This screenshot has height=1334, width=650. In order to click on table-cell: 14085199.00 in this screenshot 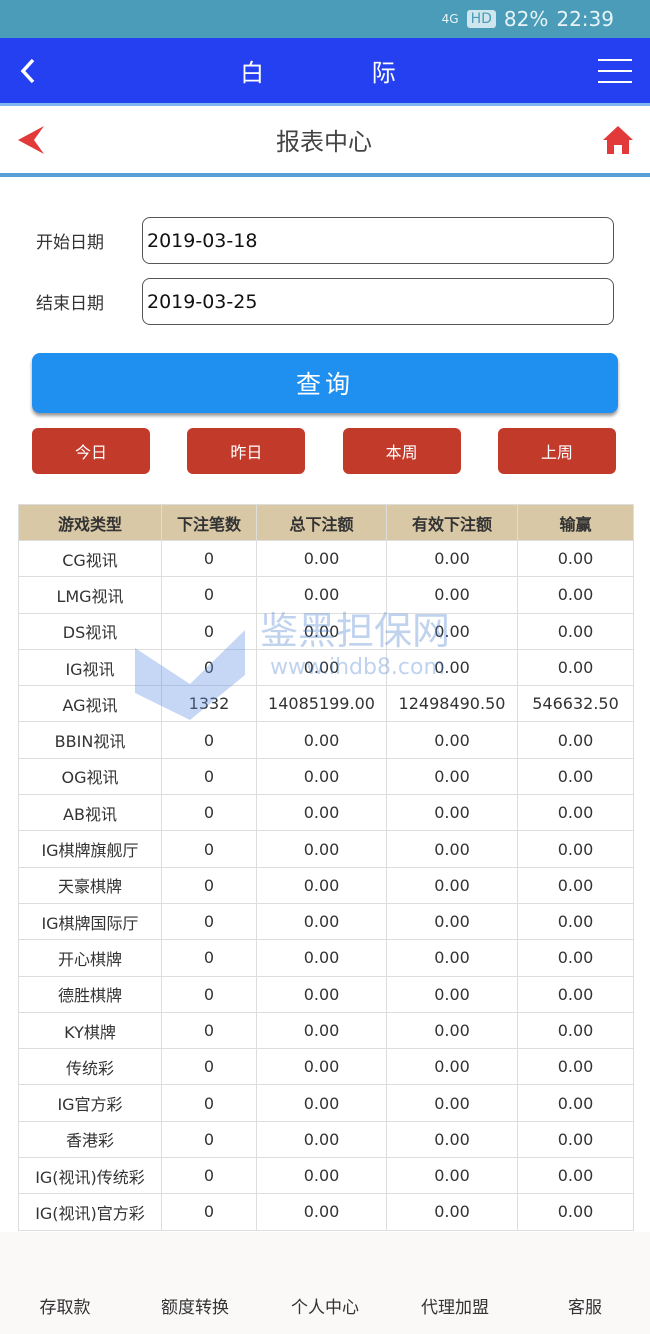, I will do `click(321, 704)`.